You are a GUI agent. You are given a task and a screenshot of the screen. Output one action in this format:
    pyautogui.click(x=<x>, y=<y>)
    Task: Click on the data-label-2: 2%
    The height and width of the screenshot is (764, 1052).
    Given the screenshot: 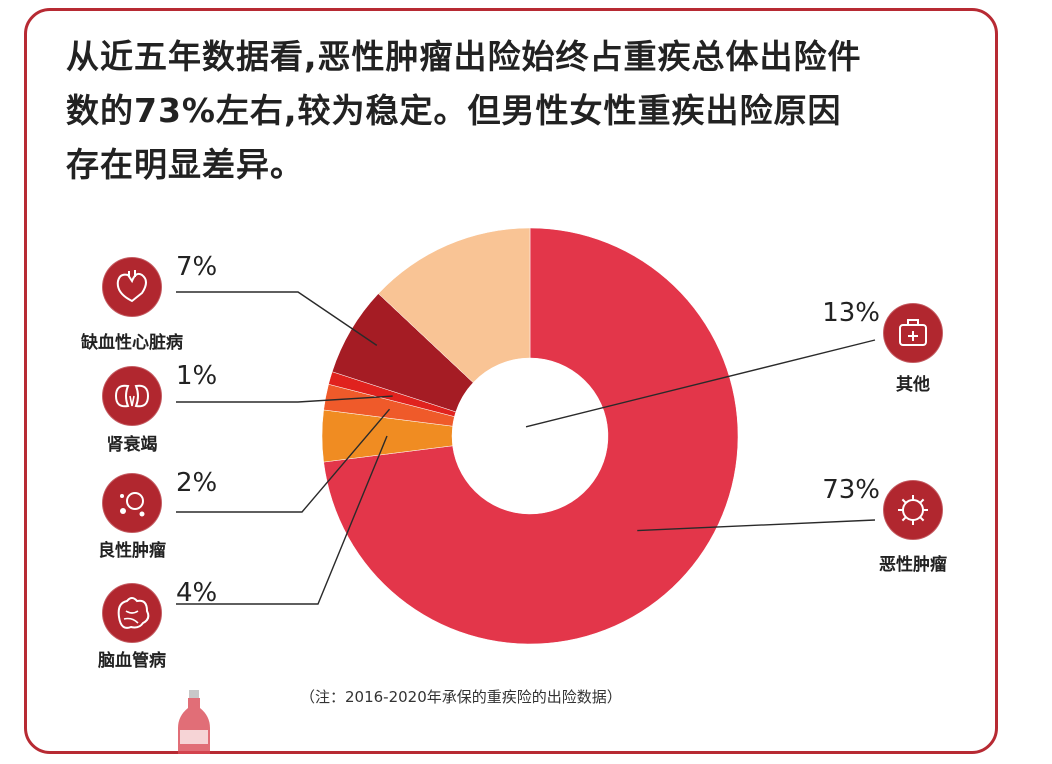 What is the action you would take?
    pyautogui.click(x=196, y=483)
    